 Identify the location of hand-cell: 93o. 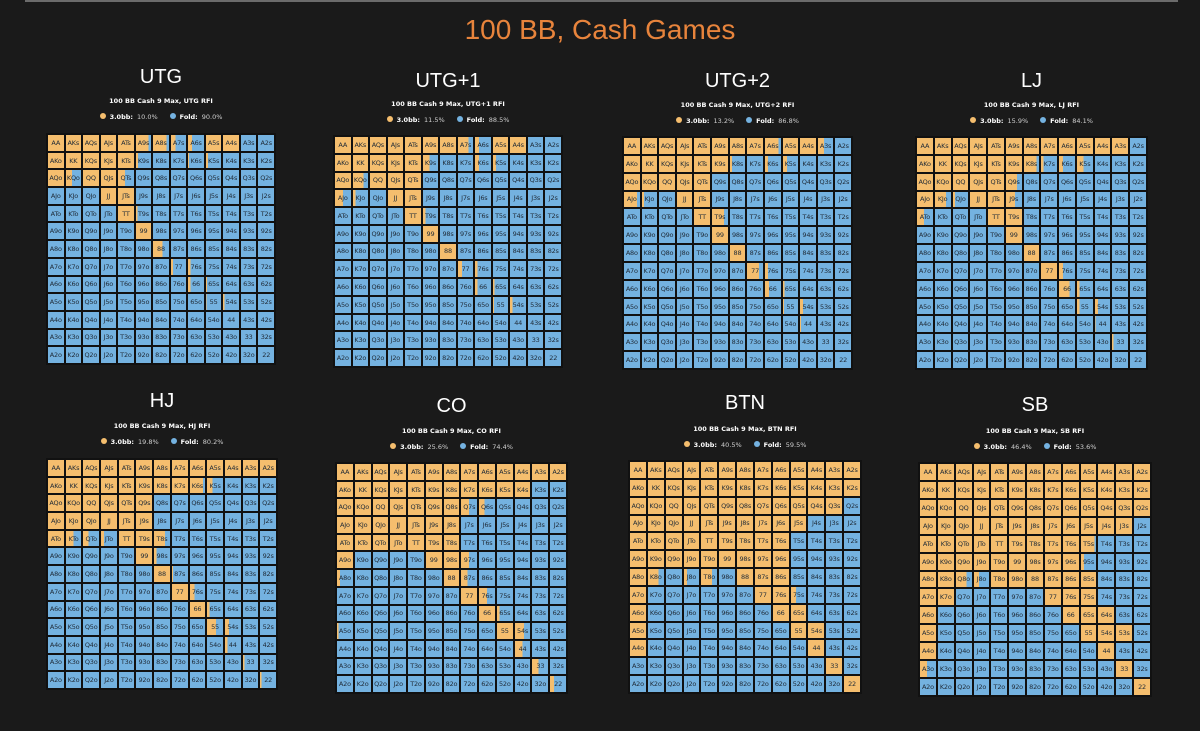
(430, 340).